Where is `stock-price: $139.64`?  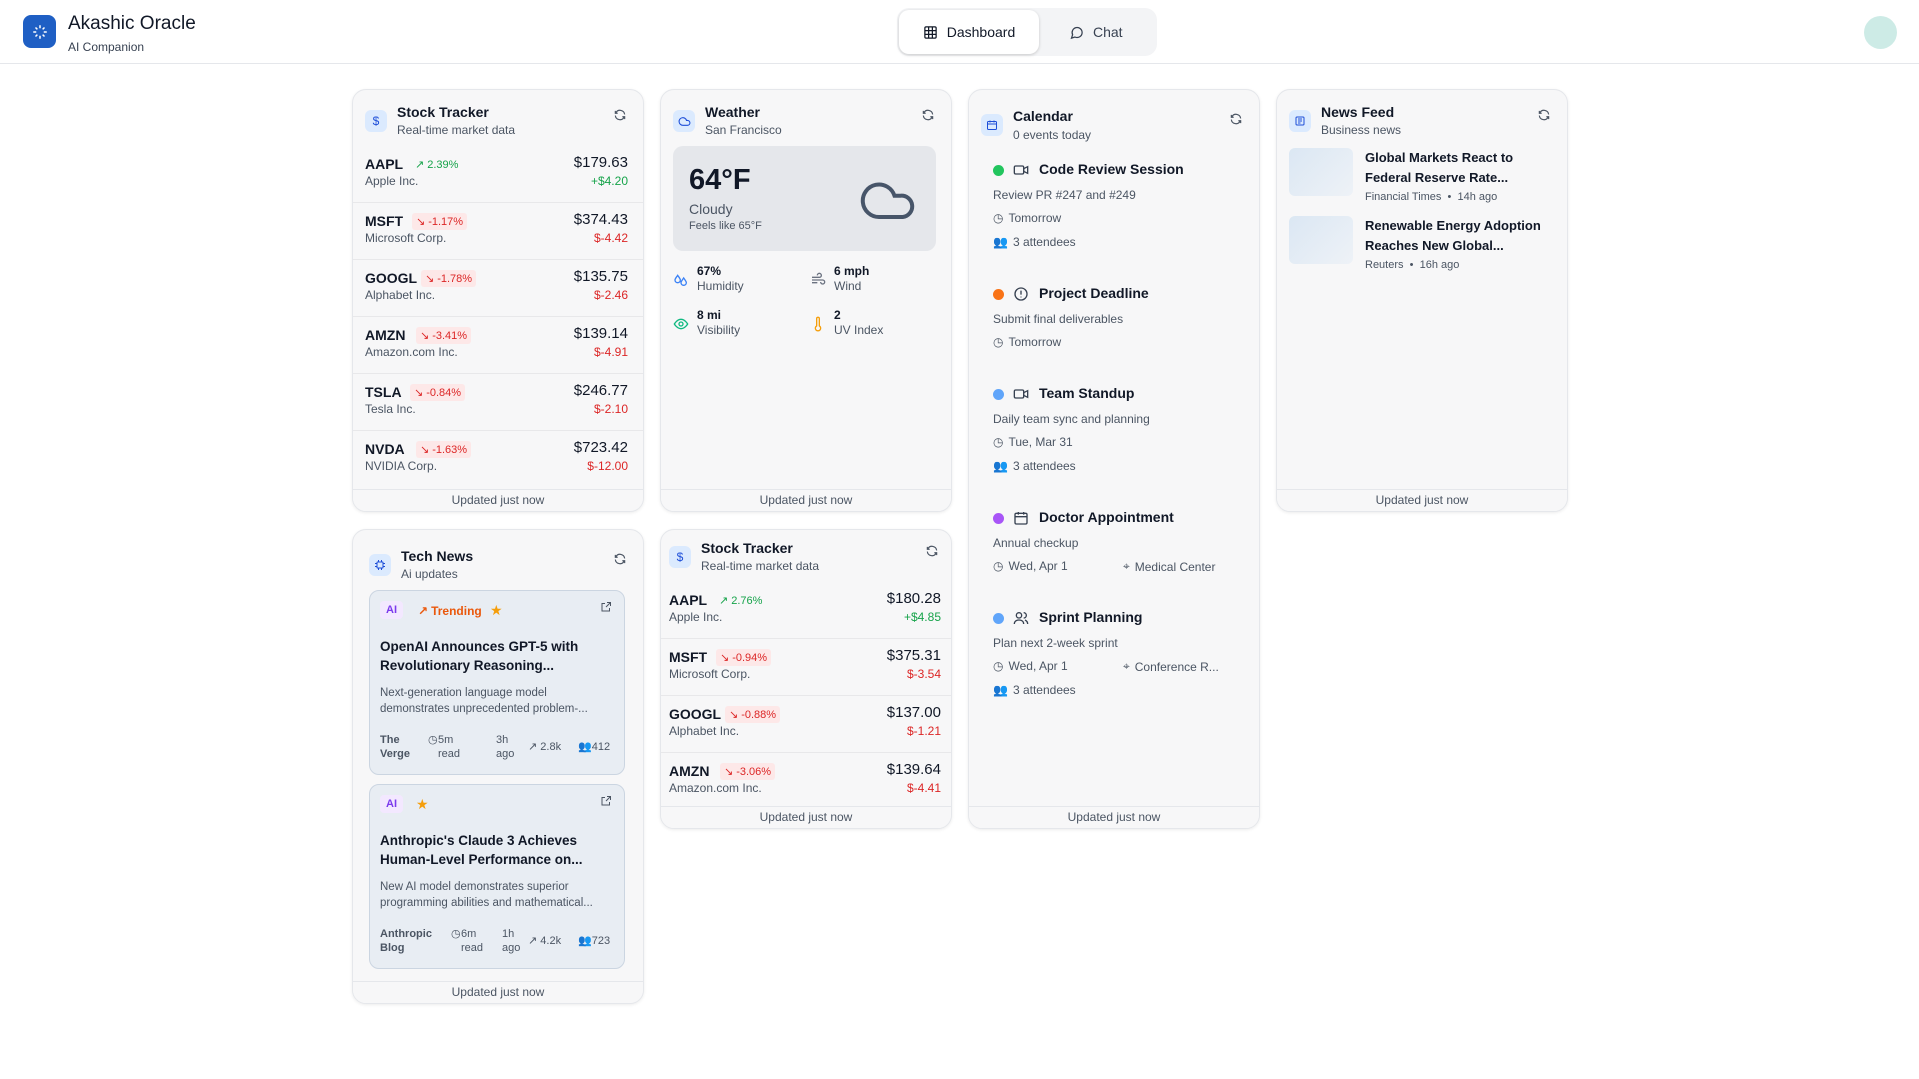 stock-price: $139.64 is located at coordinates (913, 769).